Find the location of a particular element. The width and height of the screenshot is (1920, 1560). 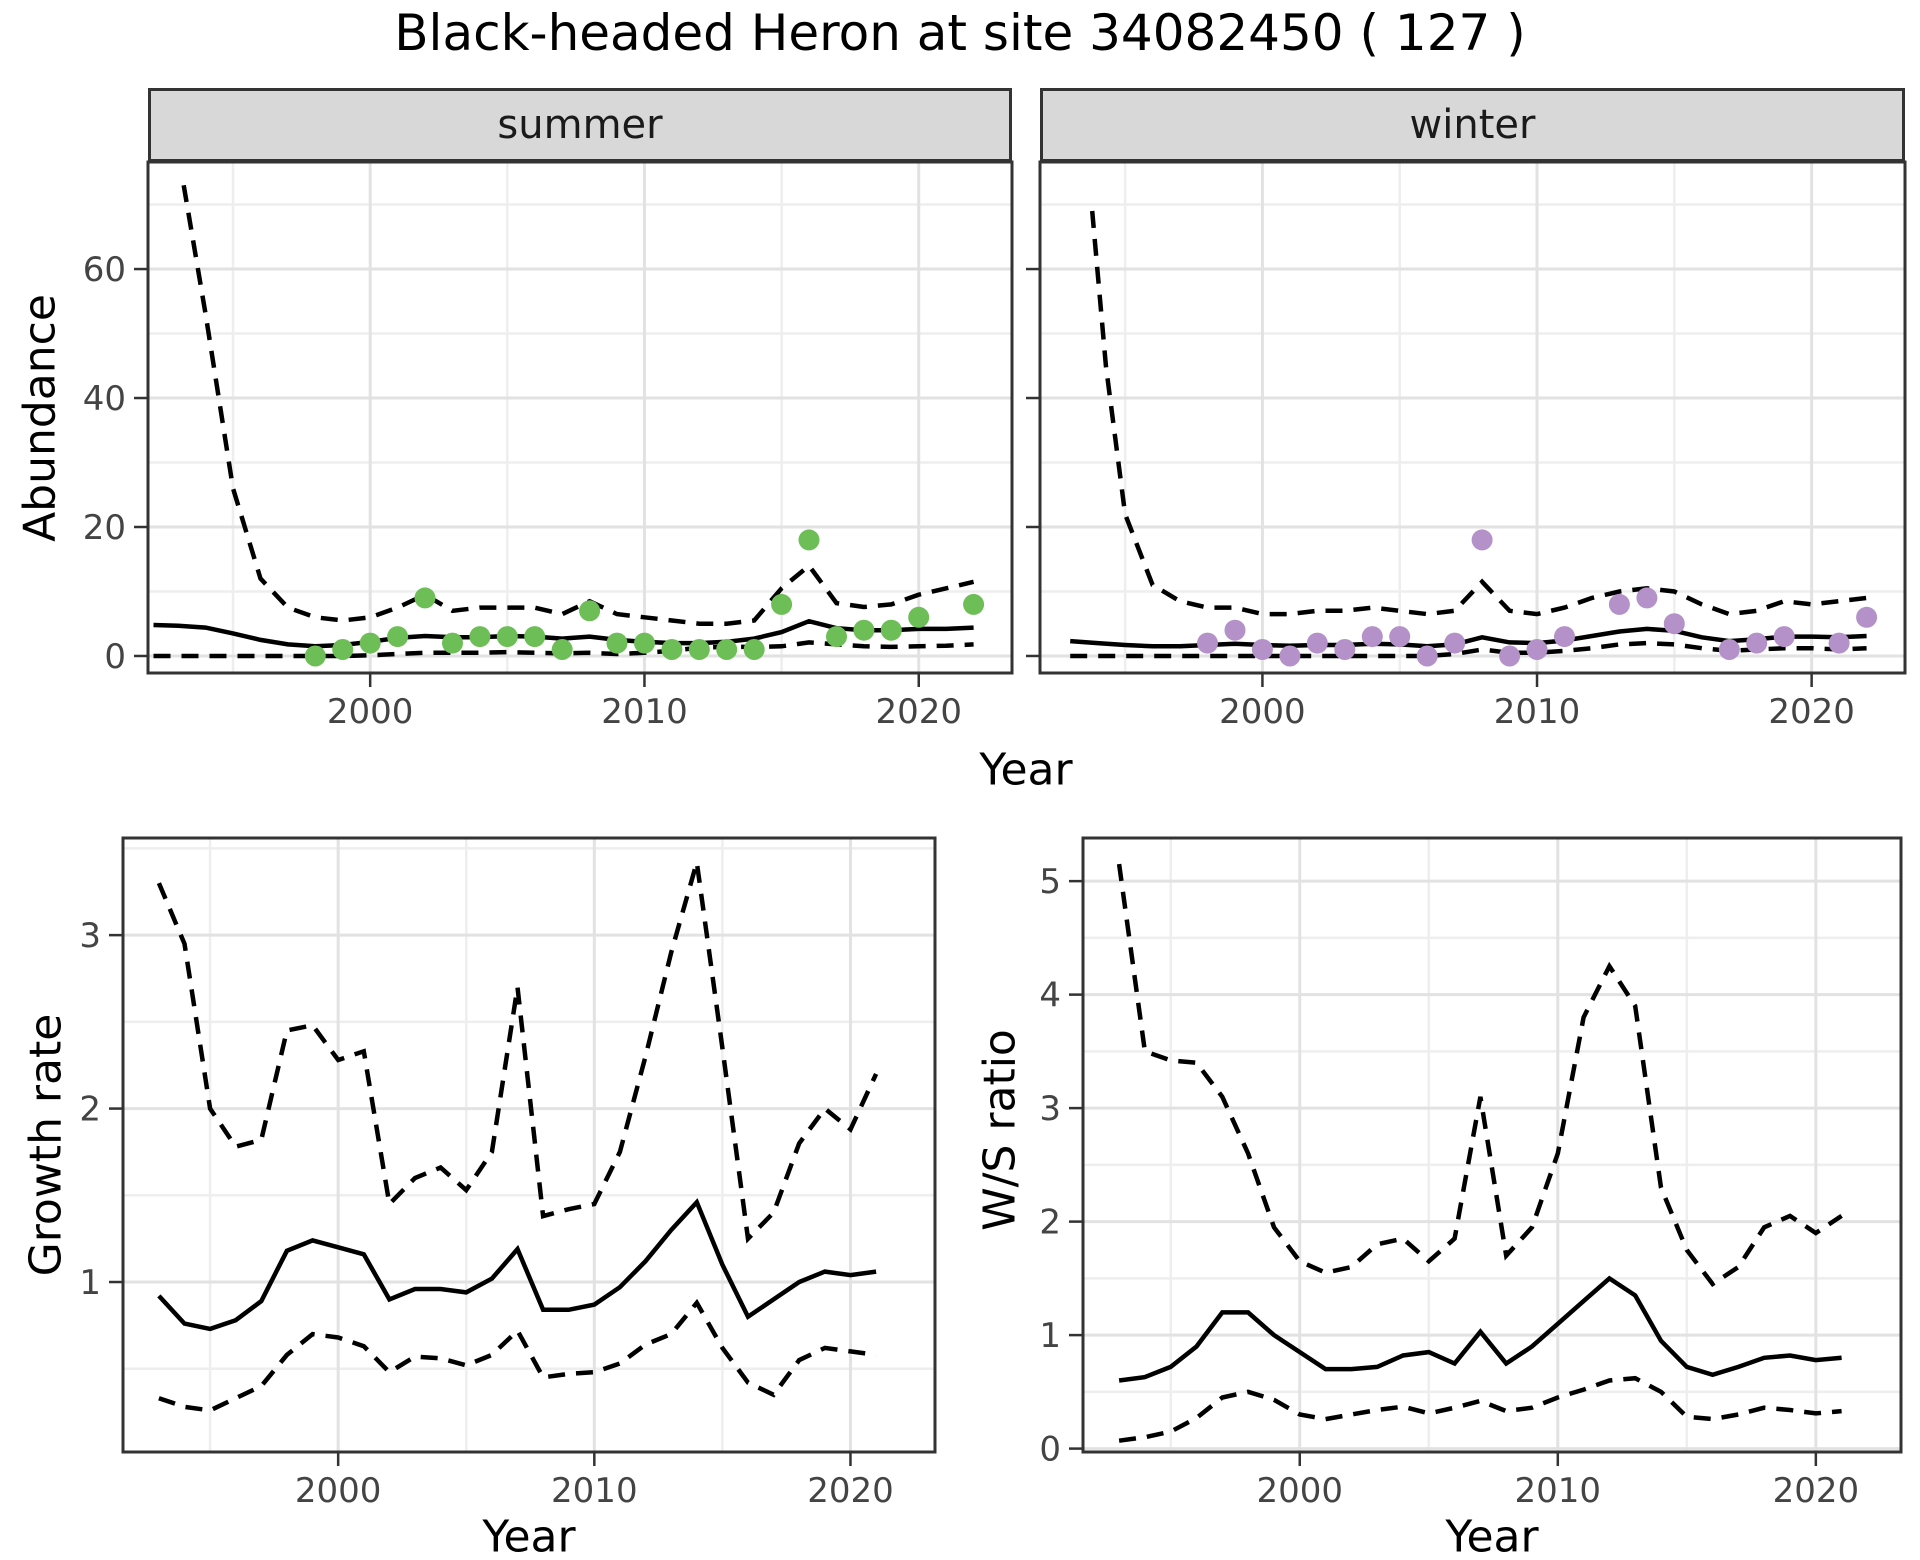

data-layer-abundance-summer is located at coordinates (569, 425).